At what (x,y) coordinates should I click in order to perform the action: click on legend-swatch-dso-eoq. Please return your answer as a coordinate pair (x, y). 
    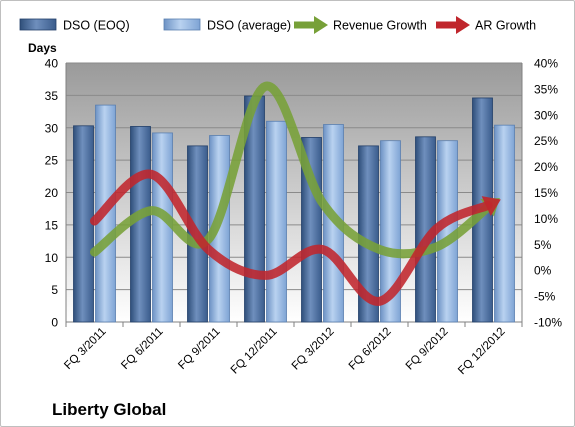
    Looking at the image, I should click on (38, 24).